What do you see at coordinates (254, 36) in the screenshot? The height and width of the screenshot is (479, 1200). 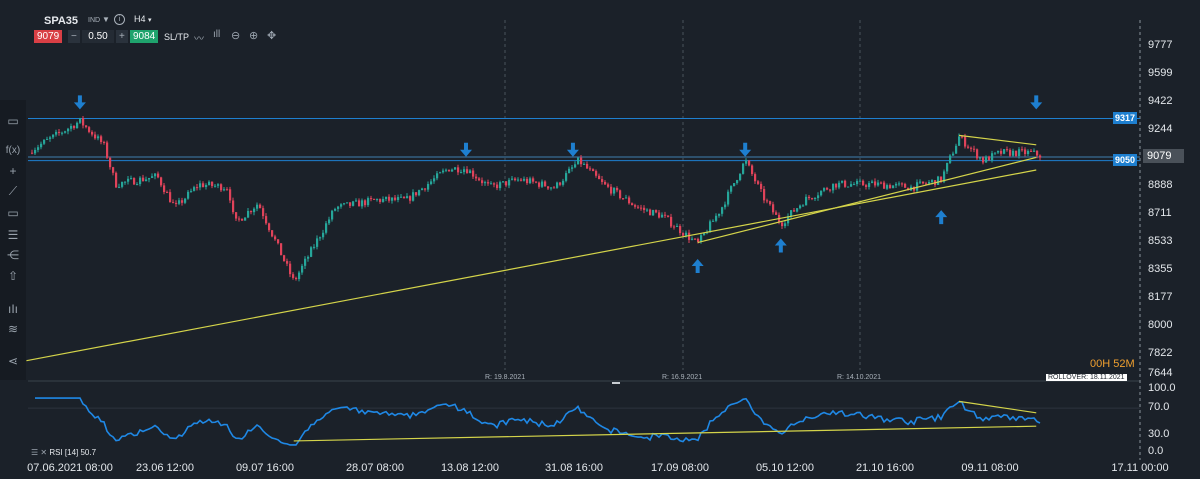 I see `zoom-in-icon: ⊕` at bounding box center [254, 36].